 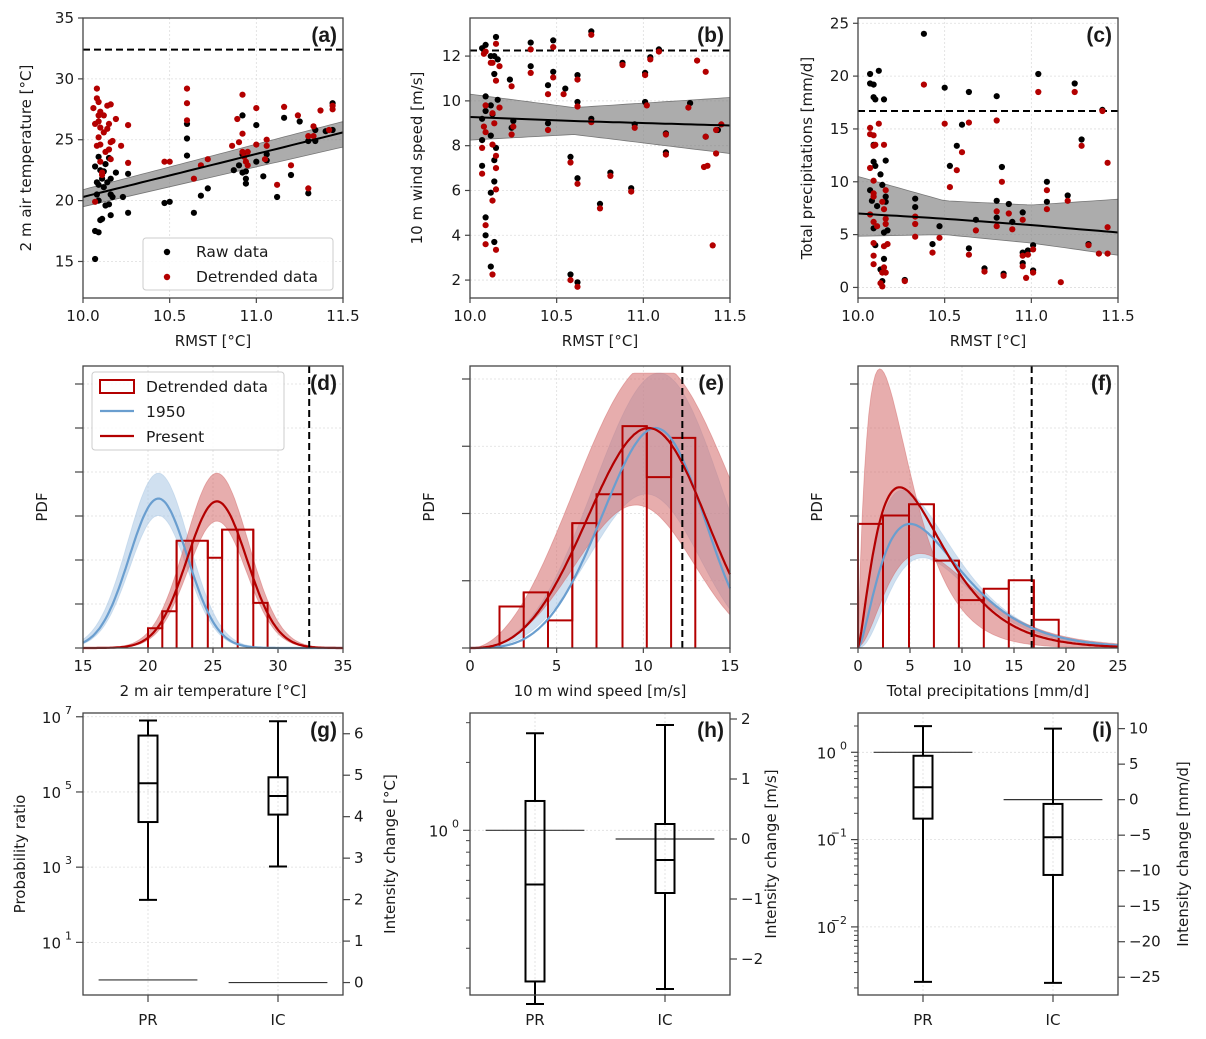 What do you see at coordinates (64, 201) in the screenshot?
I see `y-tick-label: 20` at bounding box center [64, 201].